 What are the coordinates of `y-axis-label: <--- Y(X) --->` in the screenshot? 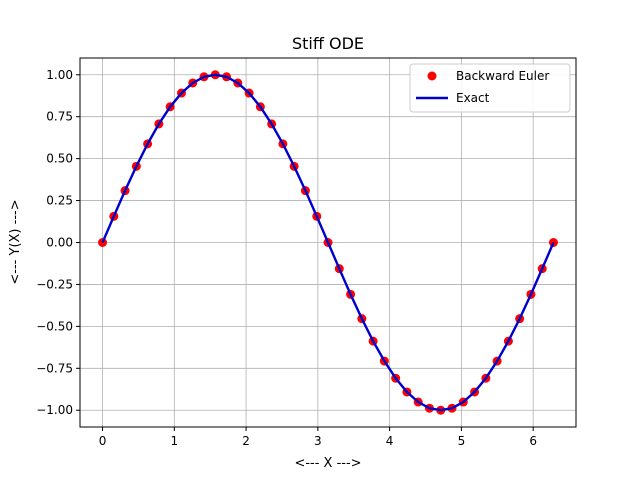 It's located at (15, 241).